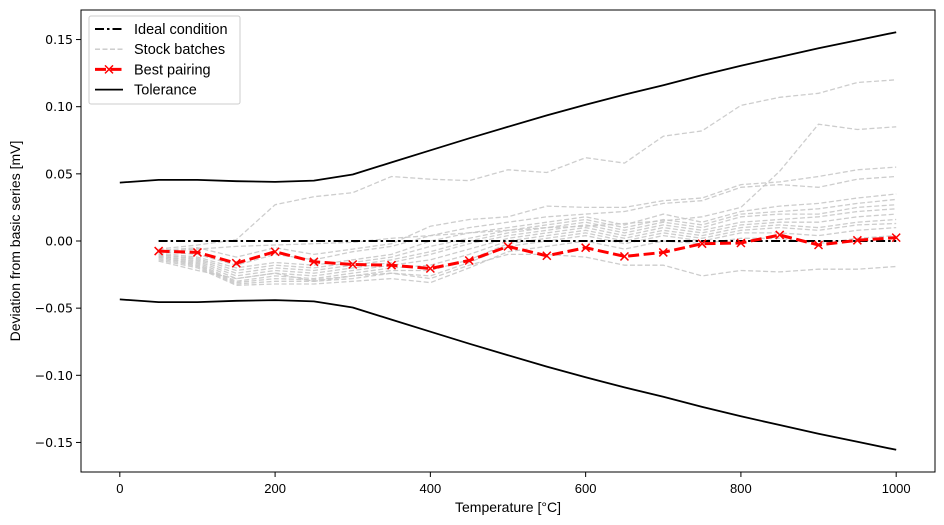 This screenshot has height=525, width=944. I want to click on best-pairing-line, so click(527, 252).